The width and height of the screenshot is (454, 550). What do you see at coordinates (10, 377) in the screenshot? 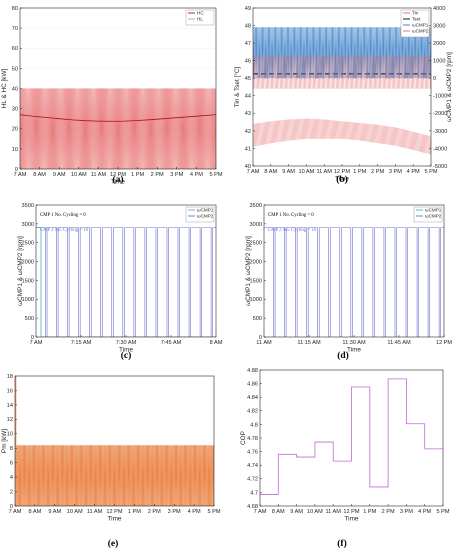
I see `y-tick-label: 18` at bounding box center [10, 377].